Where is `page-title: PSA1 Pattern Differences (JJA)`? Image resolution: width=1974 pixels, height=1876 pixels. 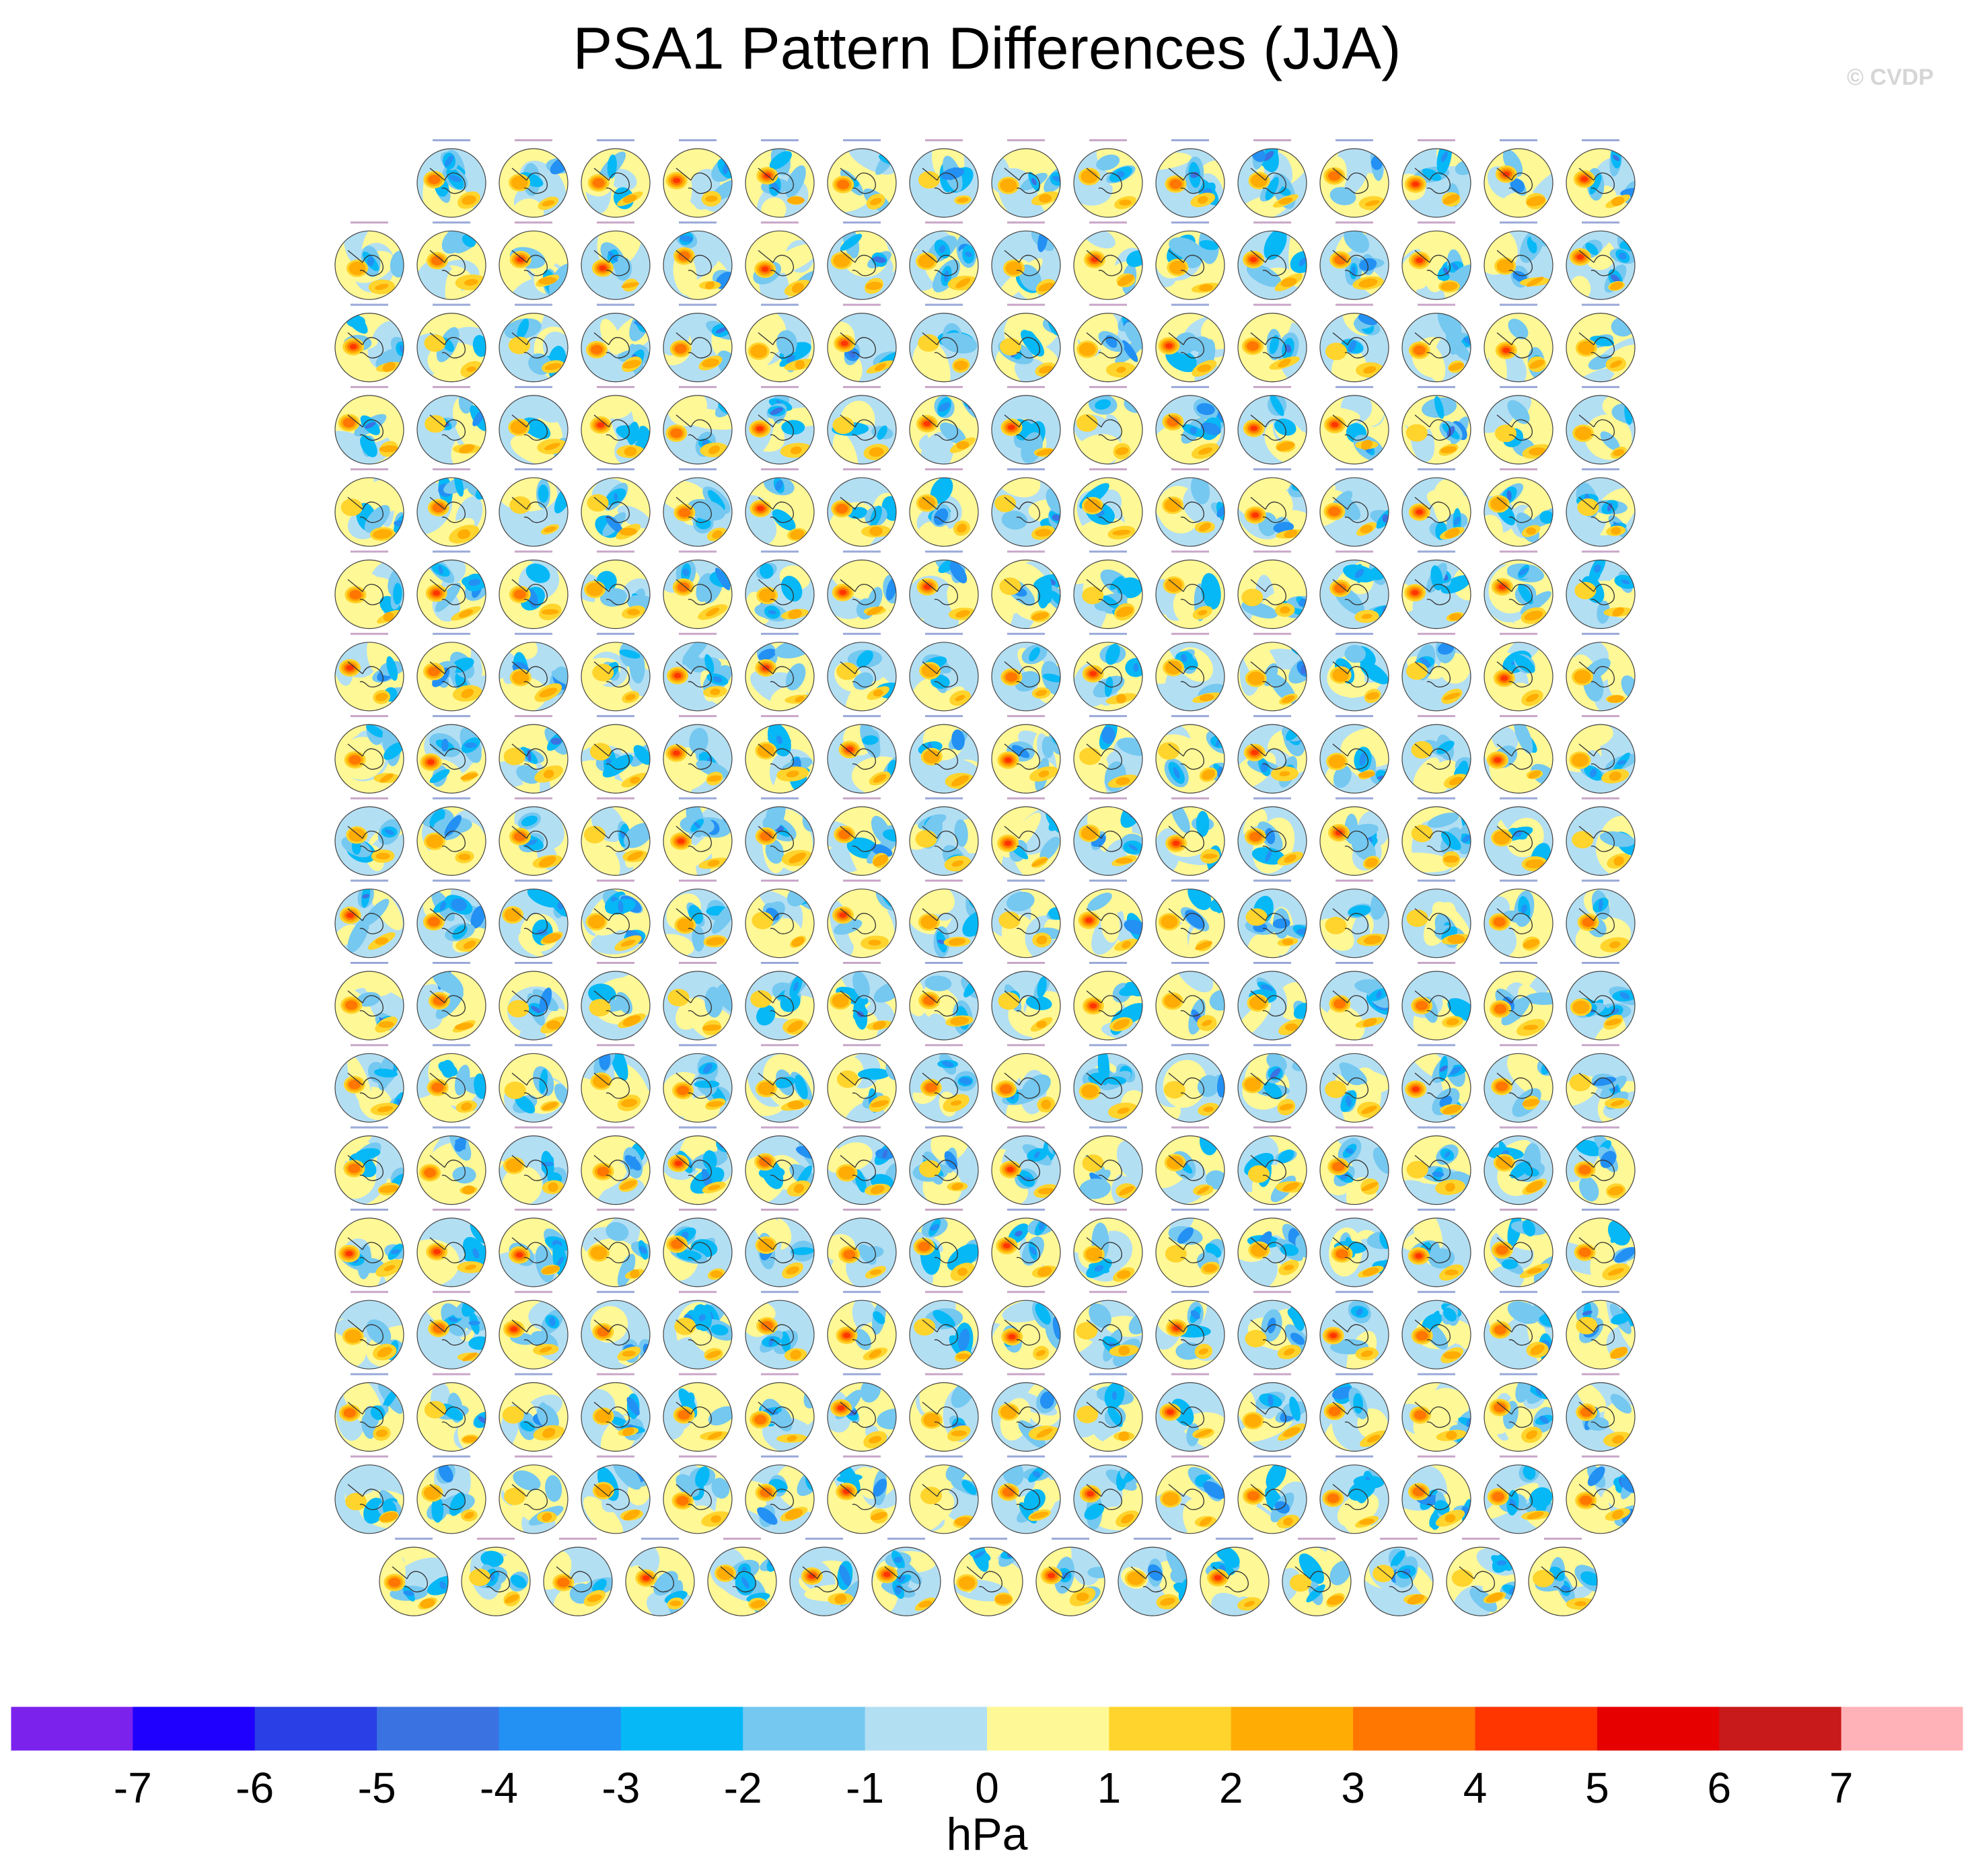 page-title: PSA1 Pattern Differences (JJA) is located at coordinates (987, 48).